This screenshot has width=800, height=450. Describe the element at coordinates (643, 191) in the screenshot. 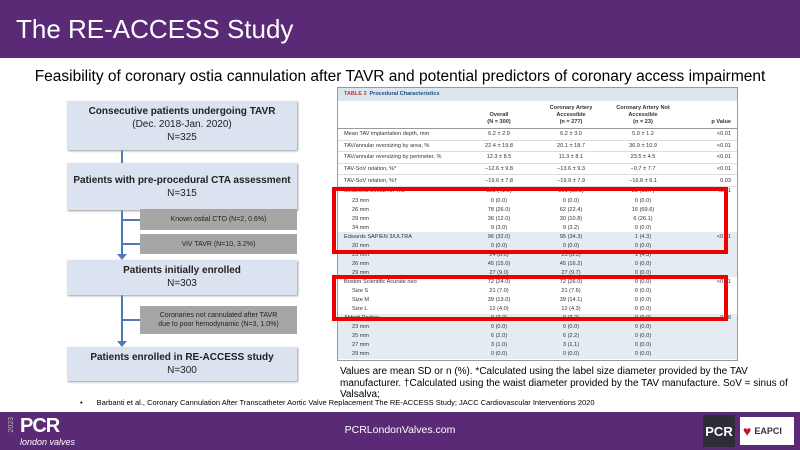

I see `table-cell: 22 (95.7)` at that location.